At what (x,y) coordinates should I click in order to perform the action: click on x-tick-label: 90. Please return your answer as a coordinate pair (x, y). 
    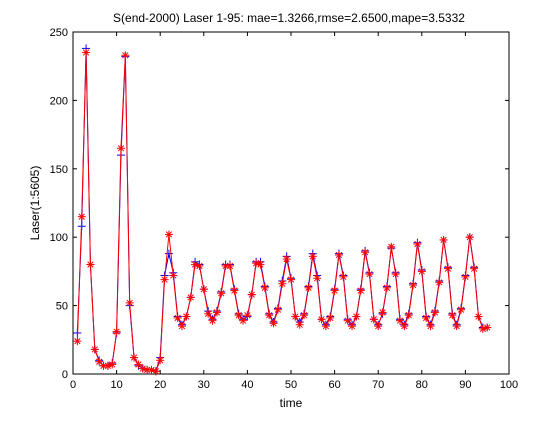
    Looking at the image, I should click on (465, 385).